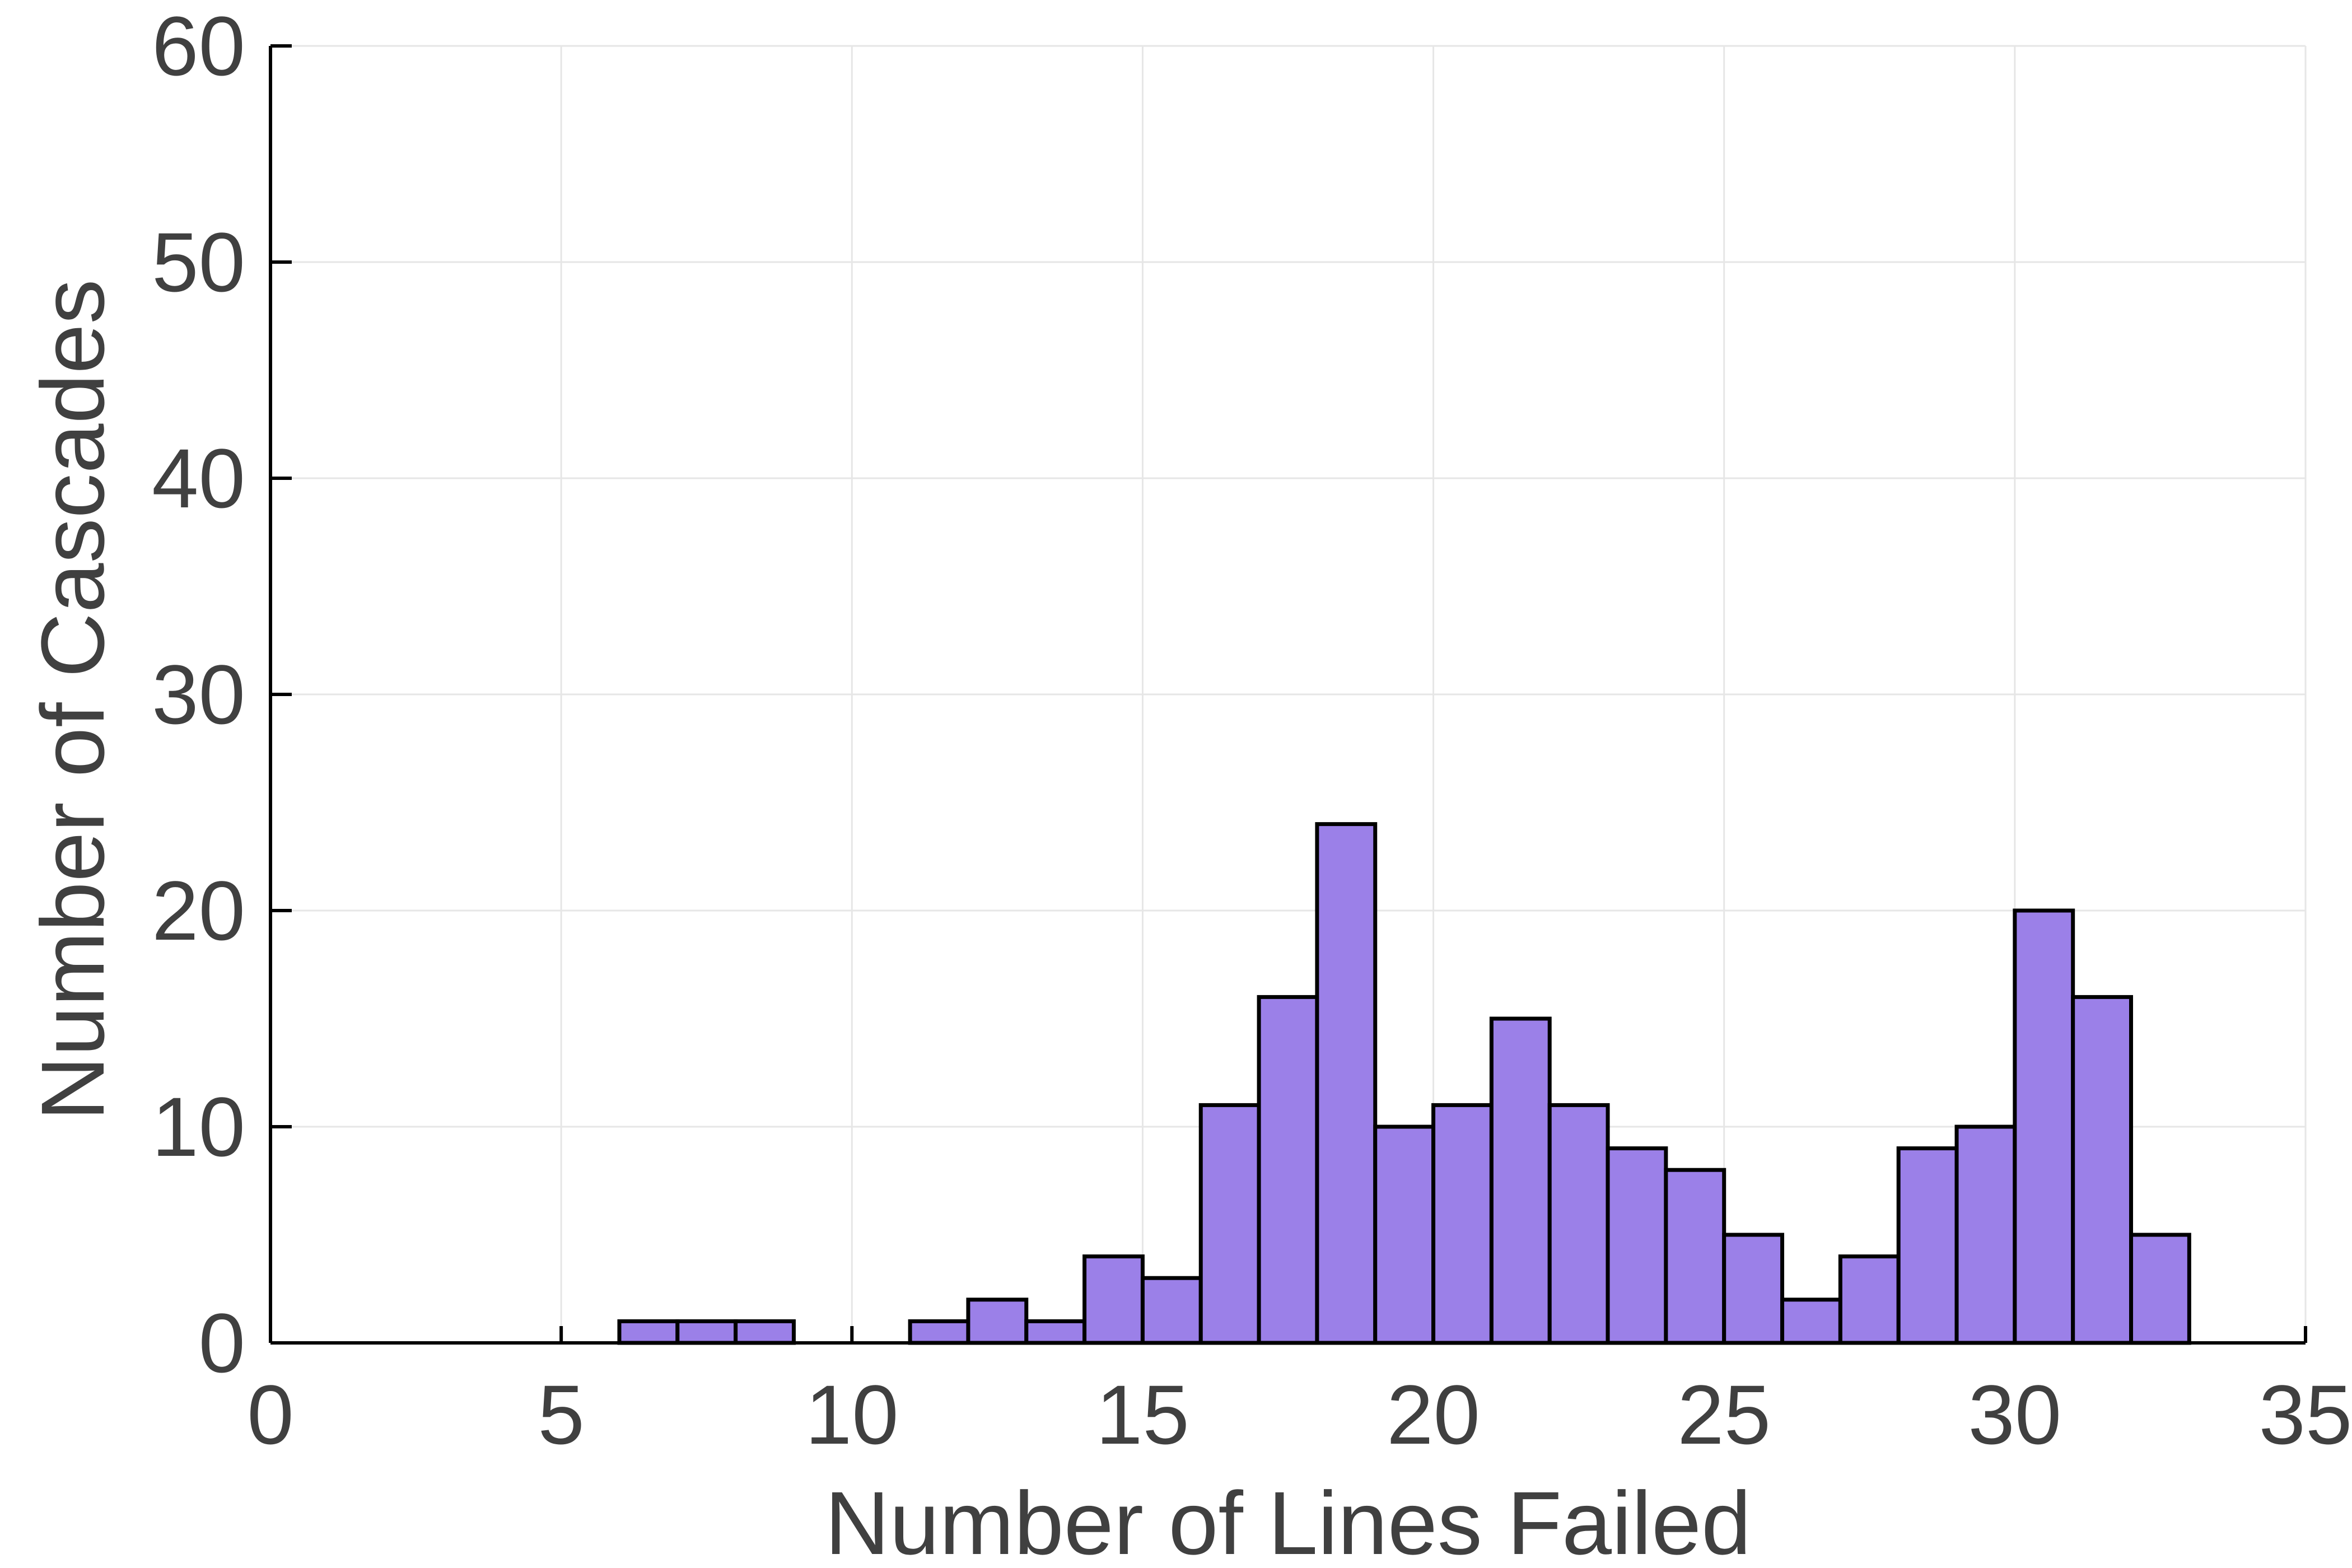  Describe the element at coordinates (1724, 1415) in the screenshot. I see `x-tick-label-25: 25` at that location.